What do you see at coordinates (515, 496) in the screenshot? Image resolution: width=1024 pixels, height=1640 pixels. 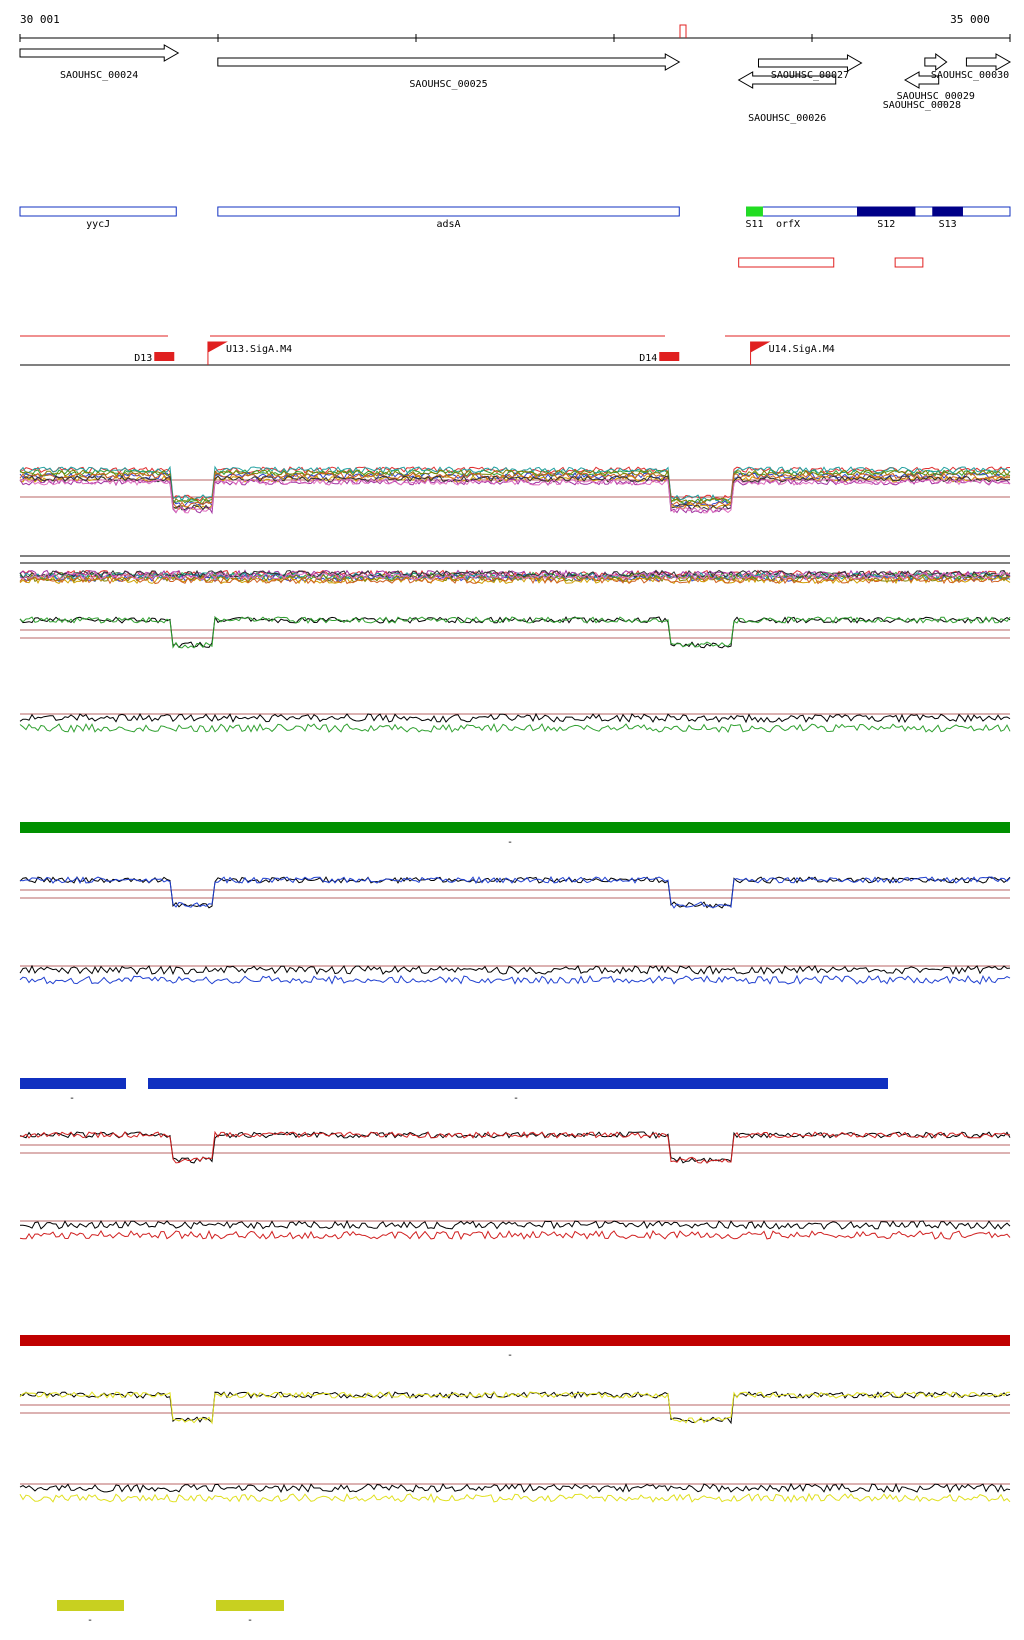 I see `multi-condition-line` at bounding box center [515, 496].